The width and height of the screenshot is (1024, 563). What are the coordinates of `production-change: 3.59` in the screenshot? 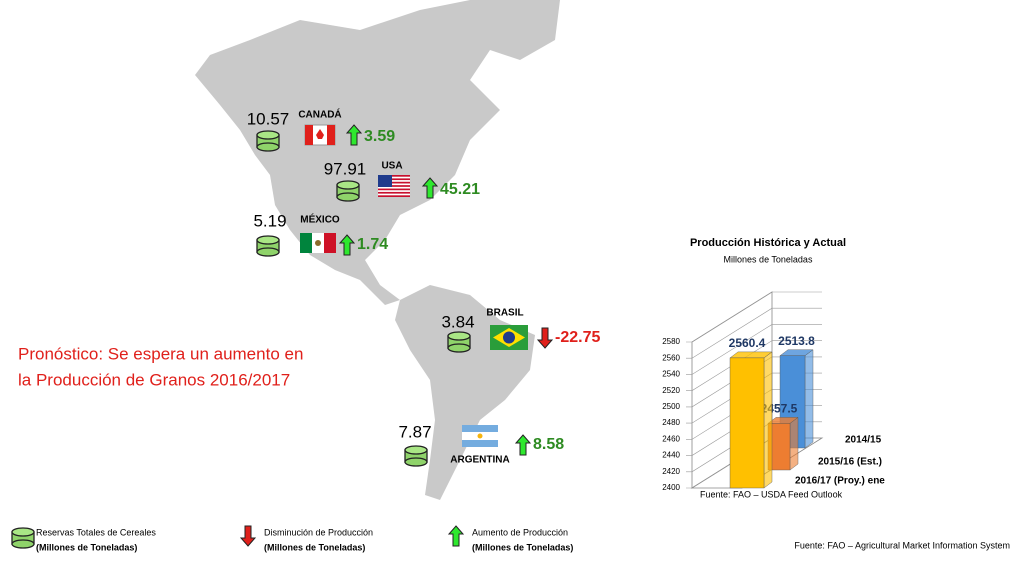 It's located at (379, 136).